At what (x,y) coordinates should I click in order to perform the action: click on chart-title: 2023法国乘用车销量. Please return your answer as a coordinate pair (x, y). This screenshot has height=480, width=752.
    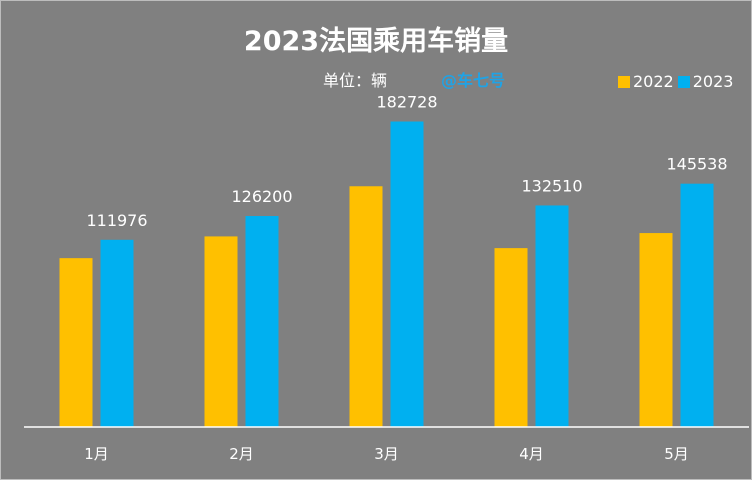
    Looking at the image, I should click on (376, 41).